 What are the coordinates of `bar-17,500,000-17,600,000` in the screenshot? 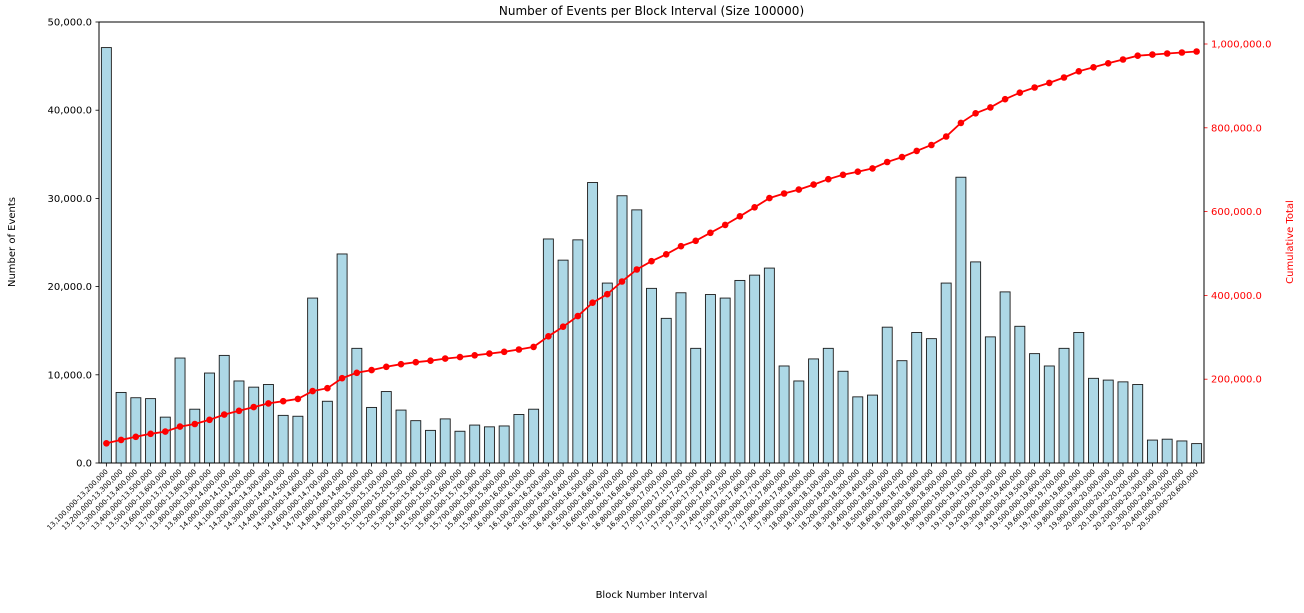 It's located at (755, 369).